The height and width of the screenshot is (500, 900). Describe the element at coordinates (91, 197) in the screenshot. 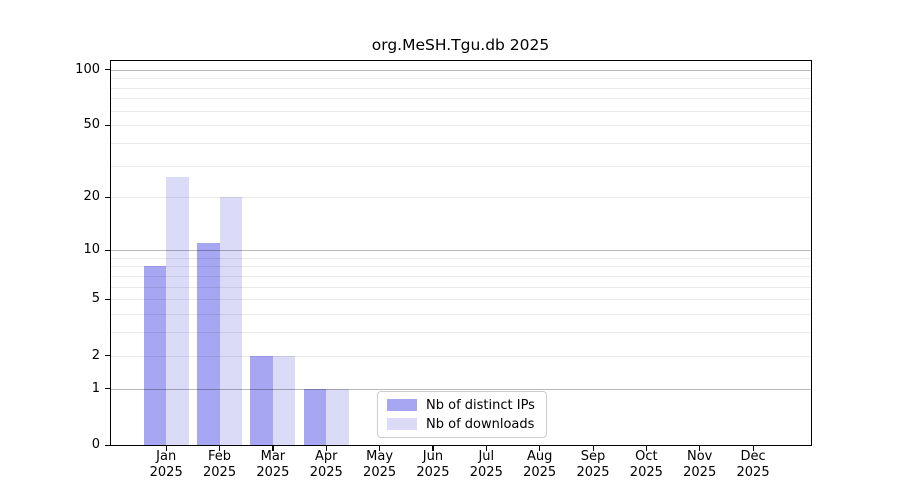

I see `y-tick-label: 20` at that location.